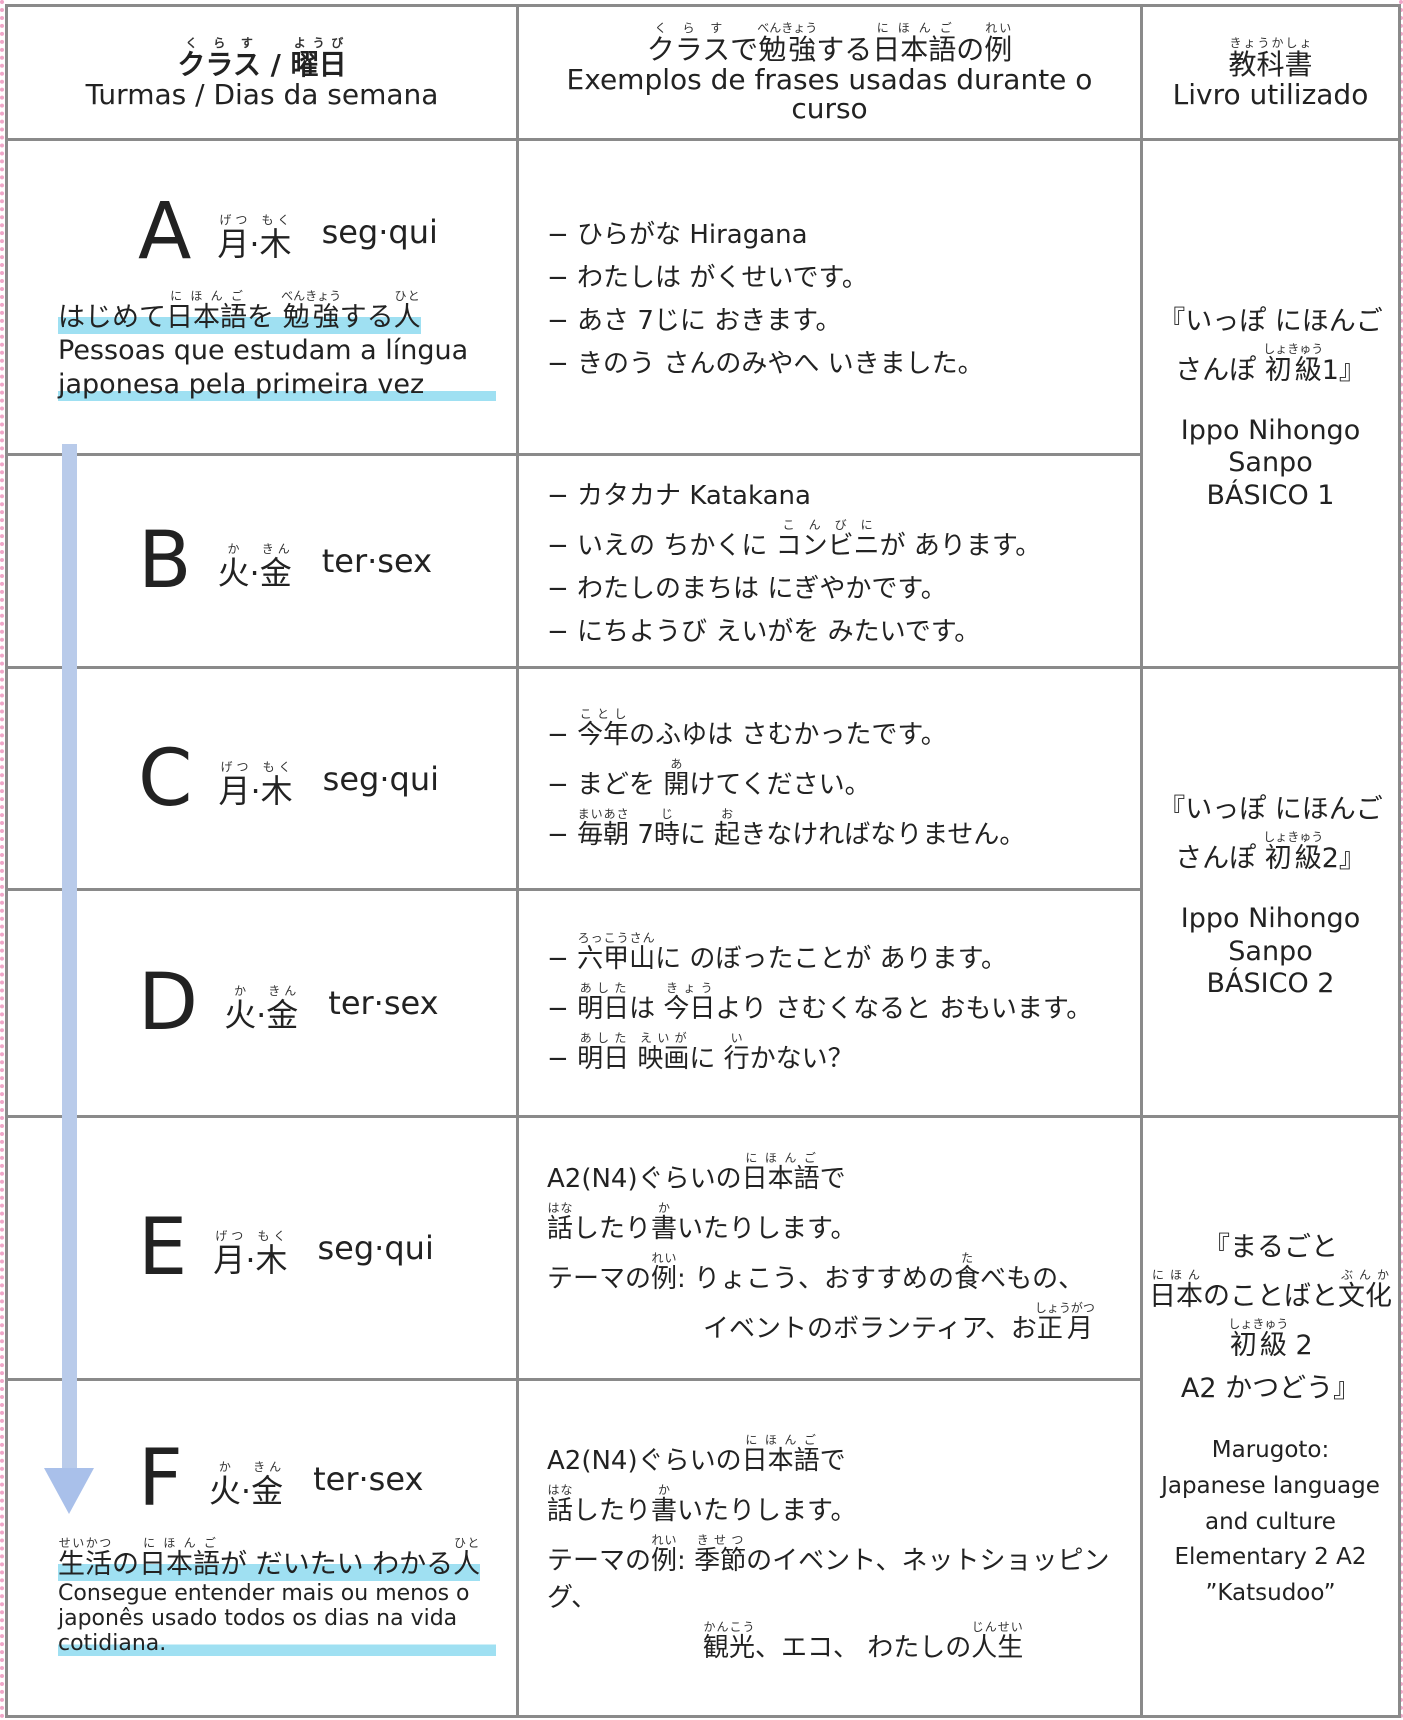  I want to click on furigana: まいあさ, so click(603, 813).